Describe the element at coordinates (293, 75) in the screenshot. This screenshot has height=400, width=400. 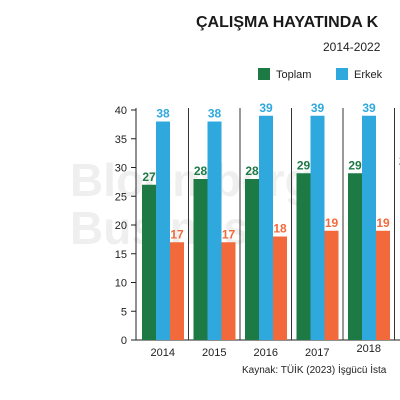
I see `legend-label-toplam: Toplam` at that location.